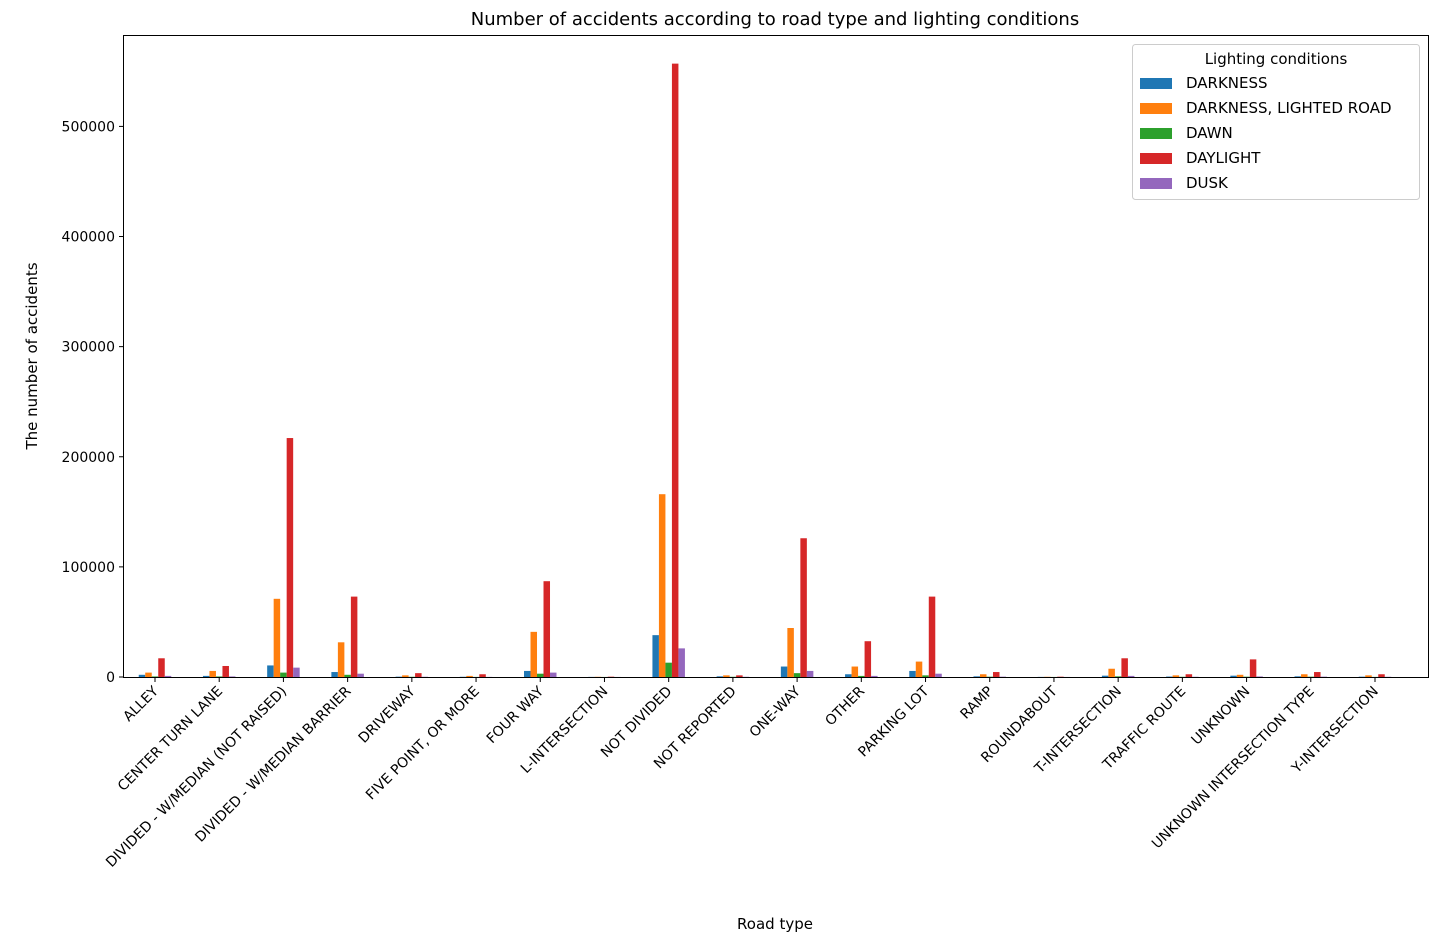  Describe the element at coordinates (775, 924) in the screenshot. I see `x-axis-title: Road type` at that location.